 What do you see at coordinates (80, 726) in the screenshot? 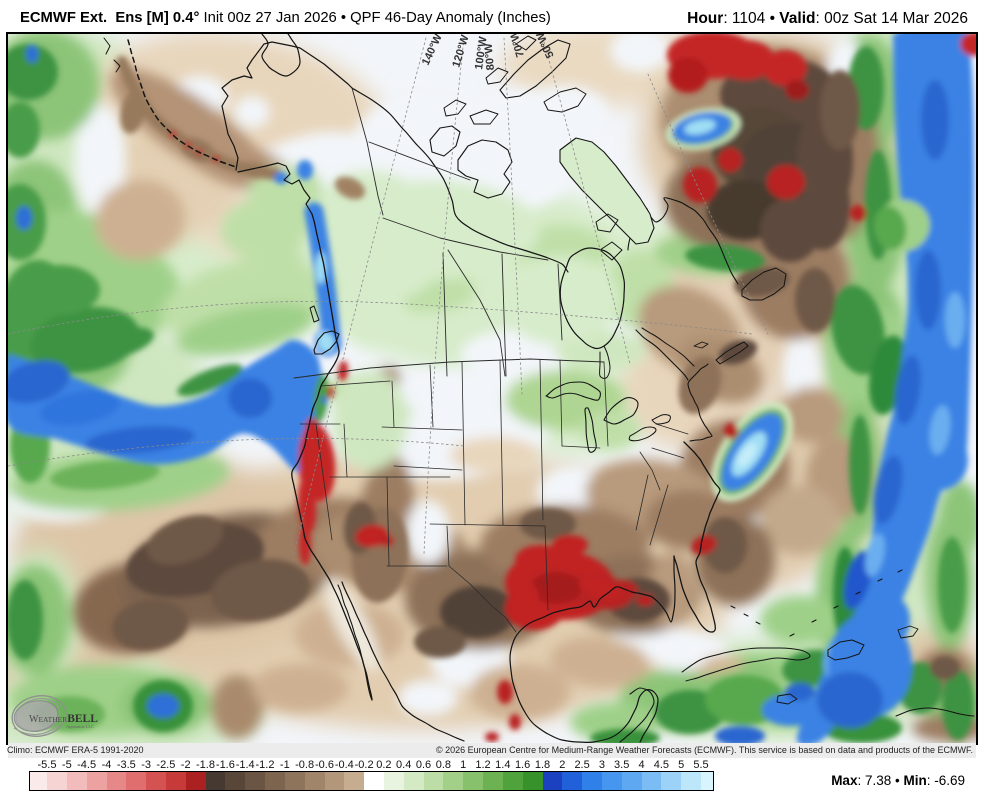
I see `svg-text: Apparatus LLC` at bounding box center [80, 726].